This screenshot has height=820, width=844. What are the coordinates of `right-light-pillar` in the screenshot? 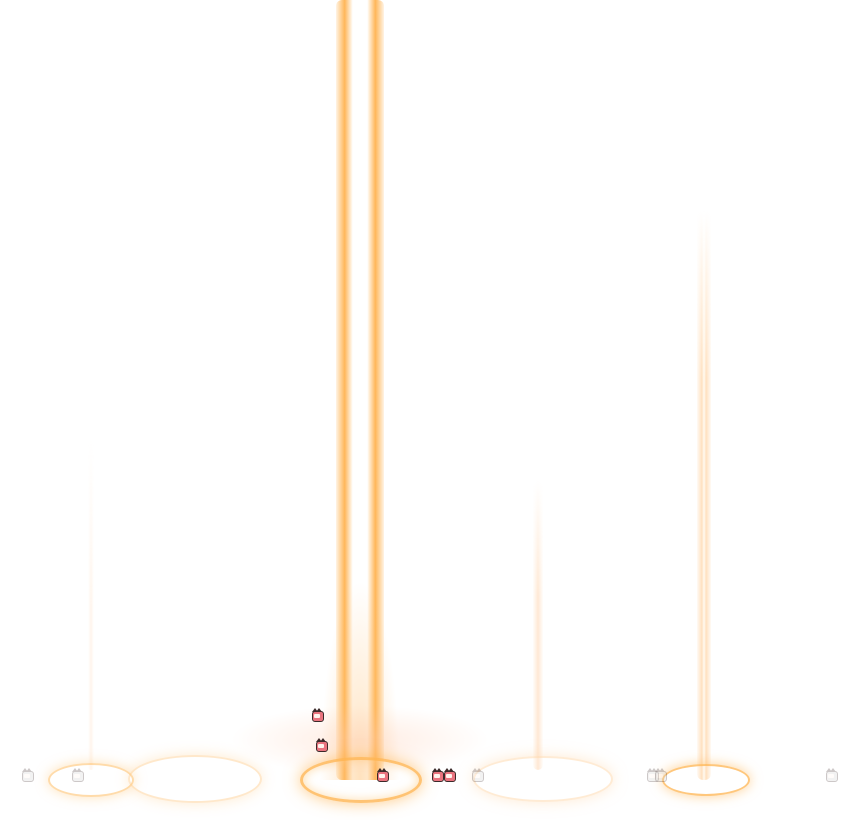 It's located at (704, 495).